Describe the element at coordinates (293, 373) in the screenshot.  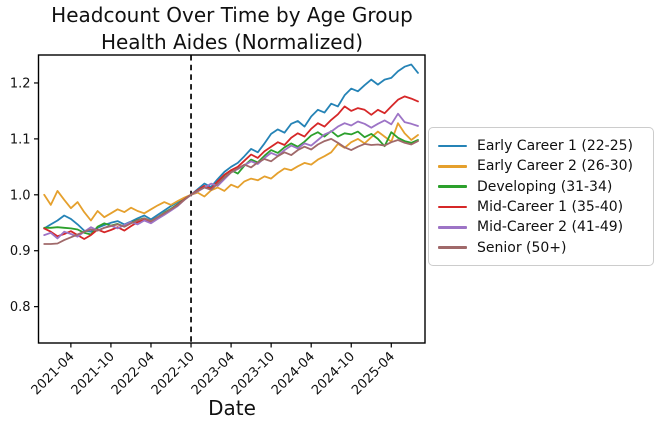
I see `x-tick-label: 2024-04` at that location.